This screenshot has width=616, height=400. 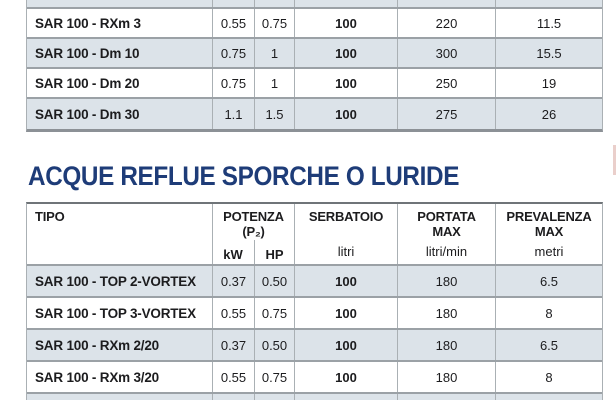 What do you see at coordinates (120, 114) in the screenshot?
I see `cell-tipo: SAR 100 - Dm 30` at bounding box center [120, 114].